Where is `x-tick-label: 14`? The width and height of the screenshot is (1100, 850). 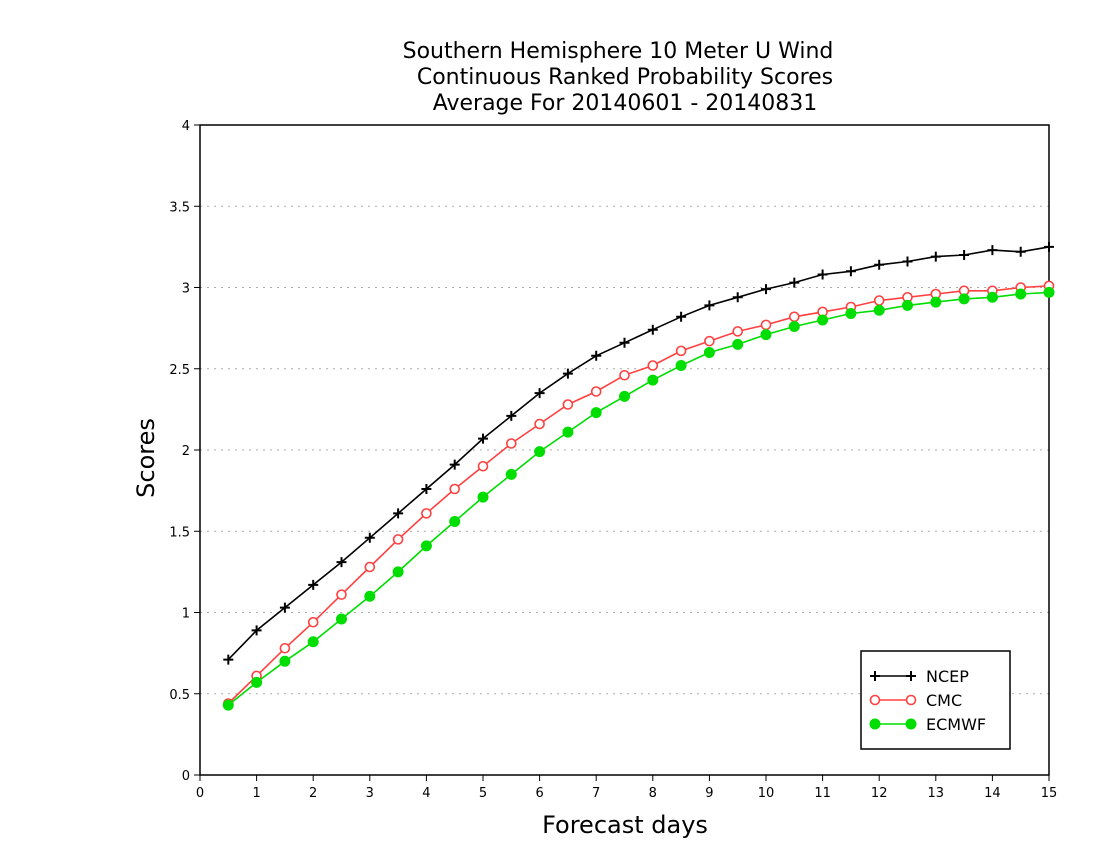
x-tick-label: 14 is located at coordinates (992, 793).